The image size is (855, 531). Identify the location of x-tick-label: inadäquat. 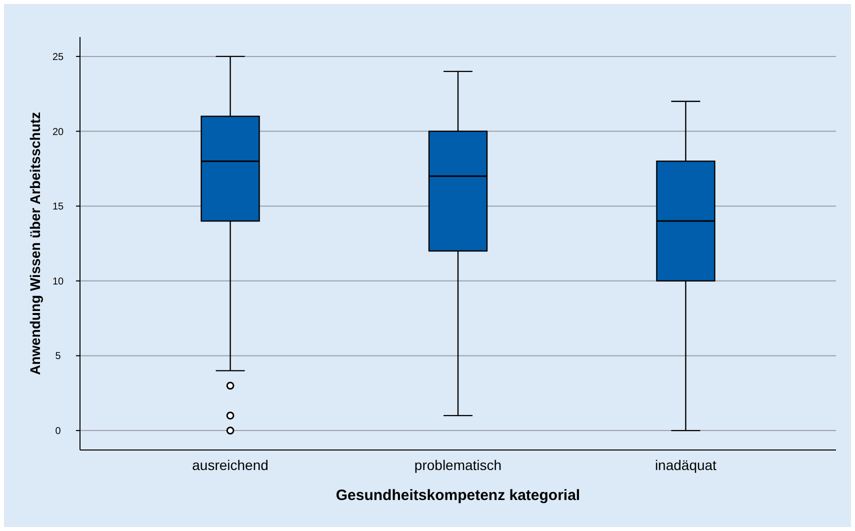
(685, 465).